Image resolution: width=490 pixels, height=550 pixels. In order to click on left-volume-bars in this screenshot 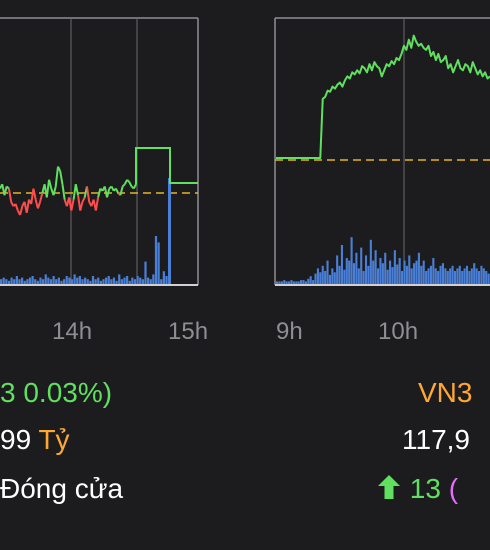, I will do `click(85, 231)`.